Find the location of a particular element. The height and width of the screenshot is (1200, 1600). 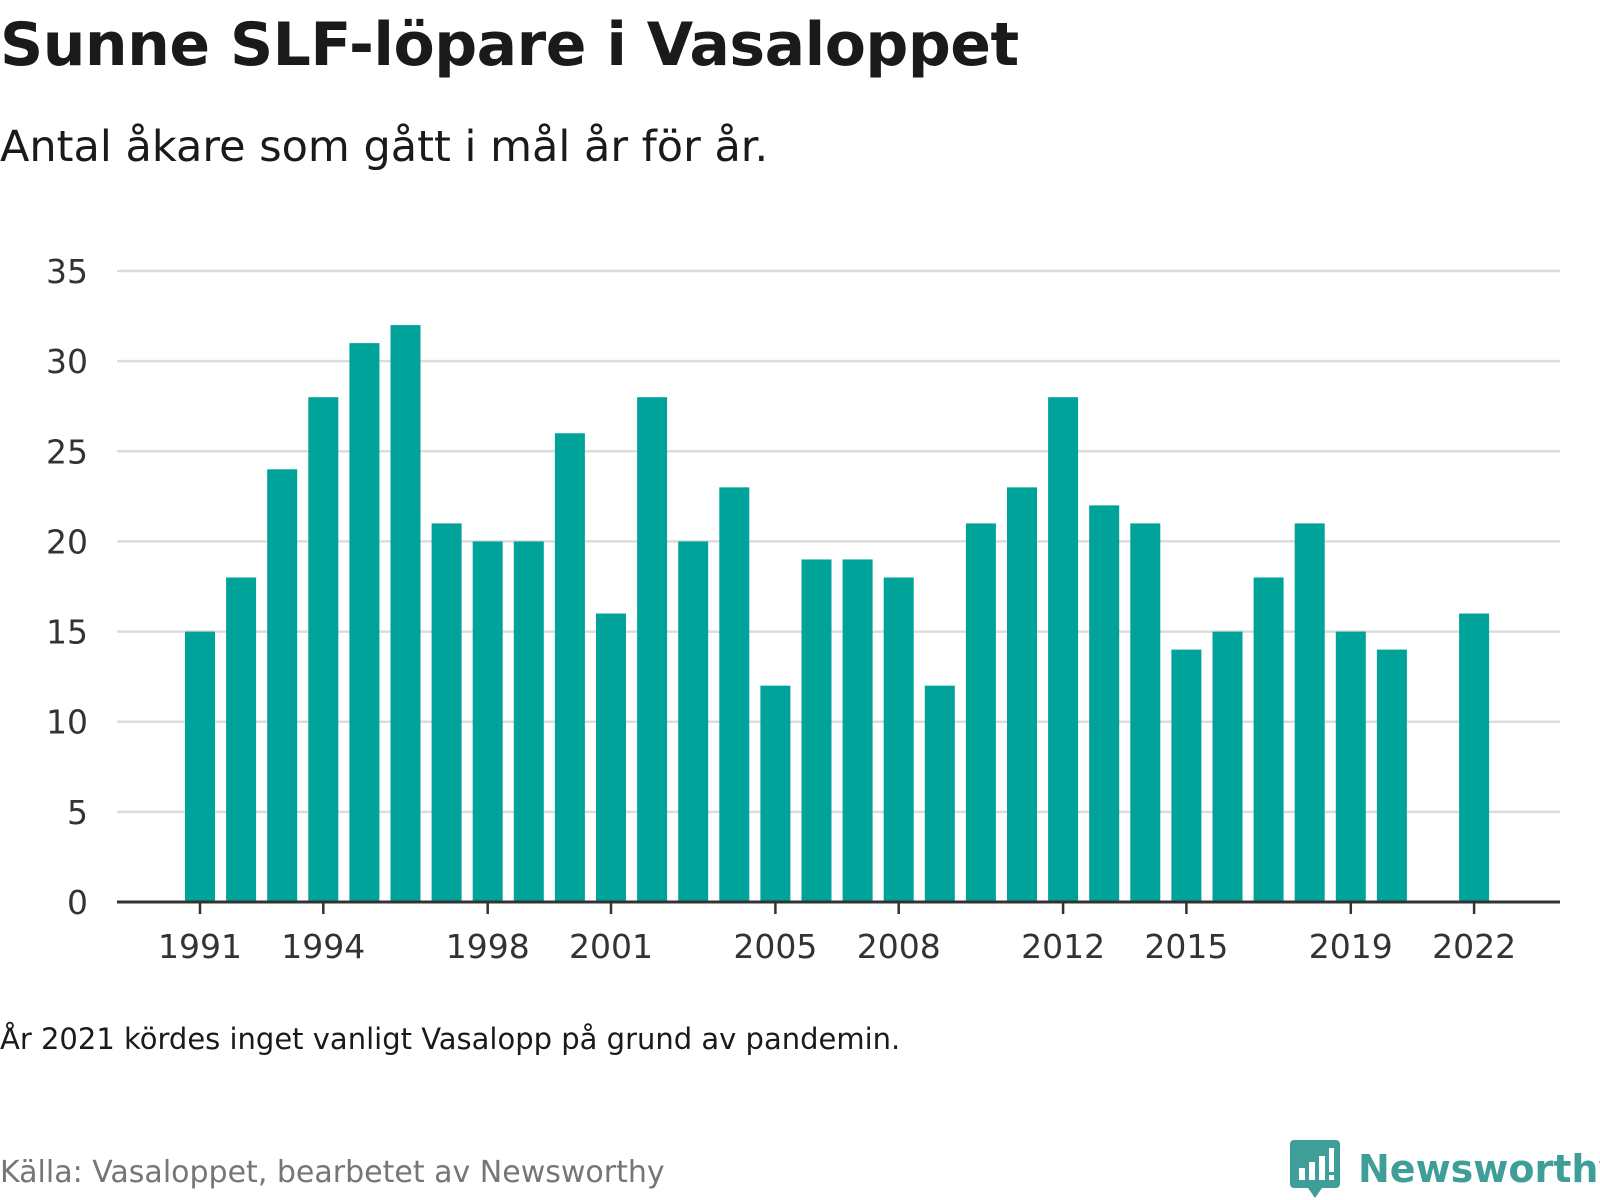

bar-2003 is located at coordinates (693, 721).